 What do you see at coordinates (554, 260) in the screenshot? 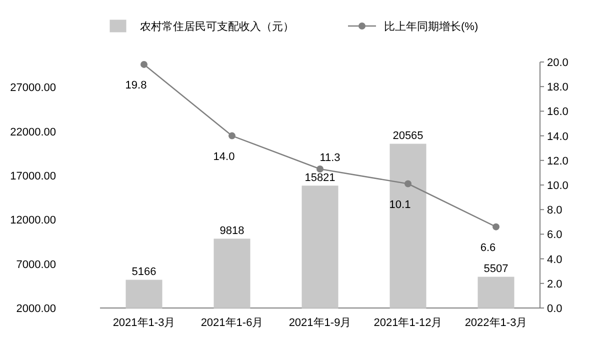
I see `y2-tick-label: 4.0` at bounding box center [554, 260].